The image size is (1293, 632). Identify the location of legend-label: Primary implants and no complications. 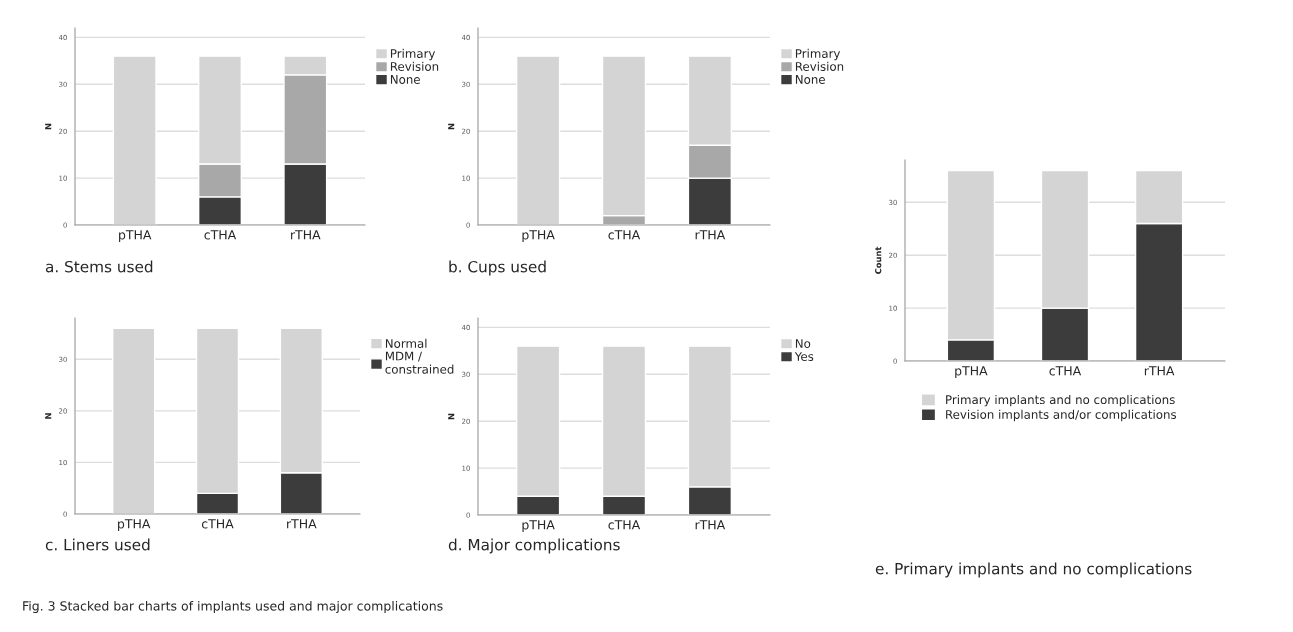
(1060, 400).